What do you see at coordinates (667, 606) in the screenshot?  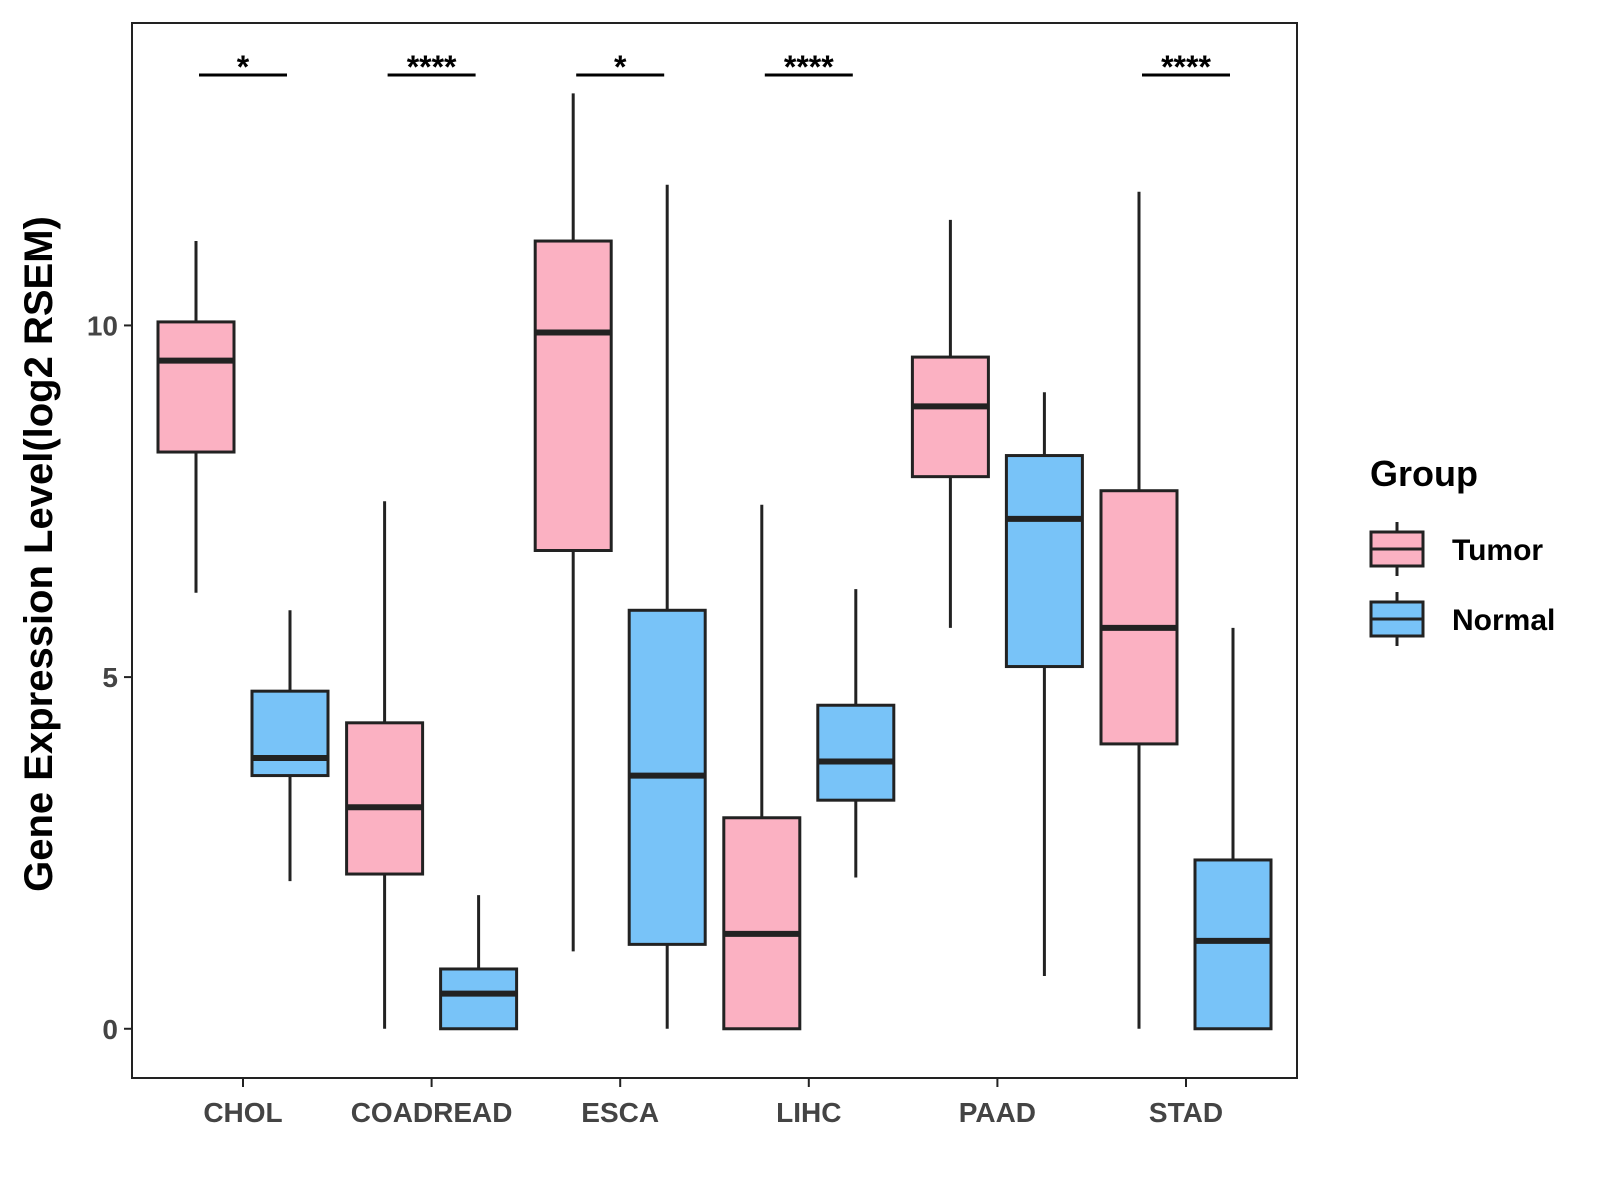 I see `box-normal-esca` at bounding box center [667, 606].